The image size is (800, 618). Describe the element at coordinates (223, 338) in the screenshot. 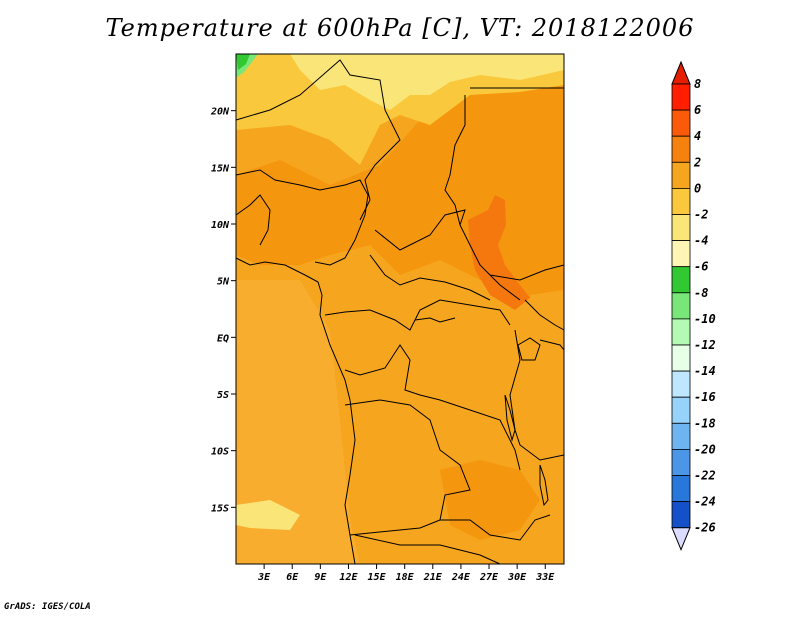

I see `lat-tick-label: EQ` at that location.